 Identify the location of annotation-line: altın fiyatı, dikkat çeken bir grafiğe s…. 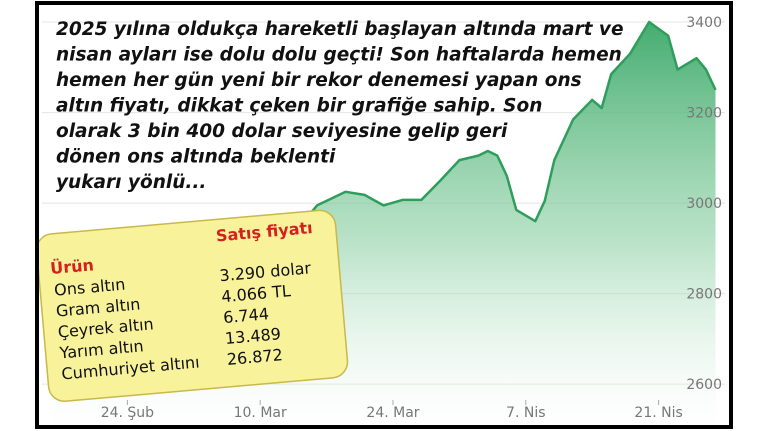
(299, 106).